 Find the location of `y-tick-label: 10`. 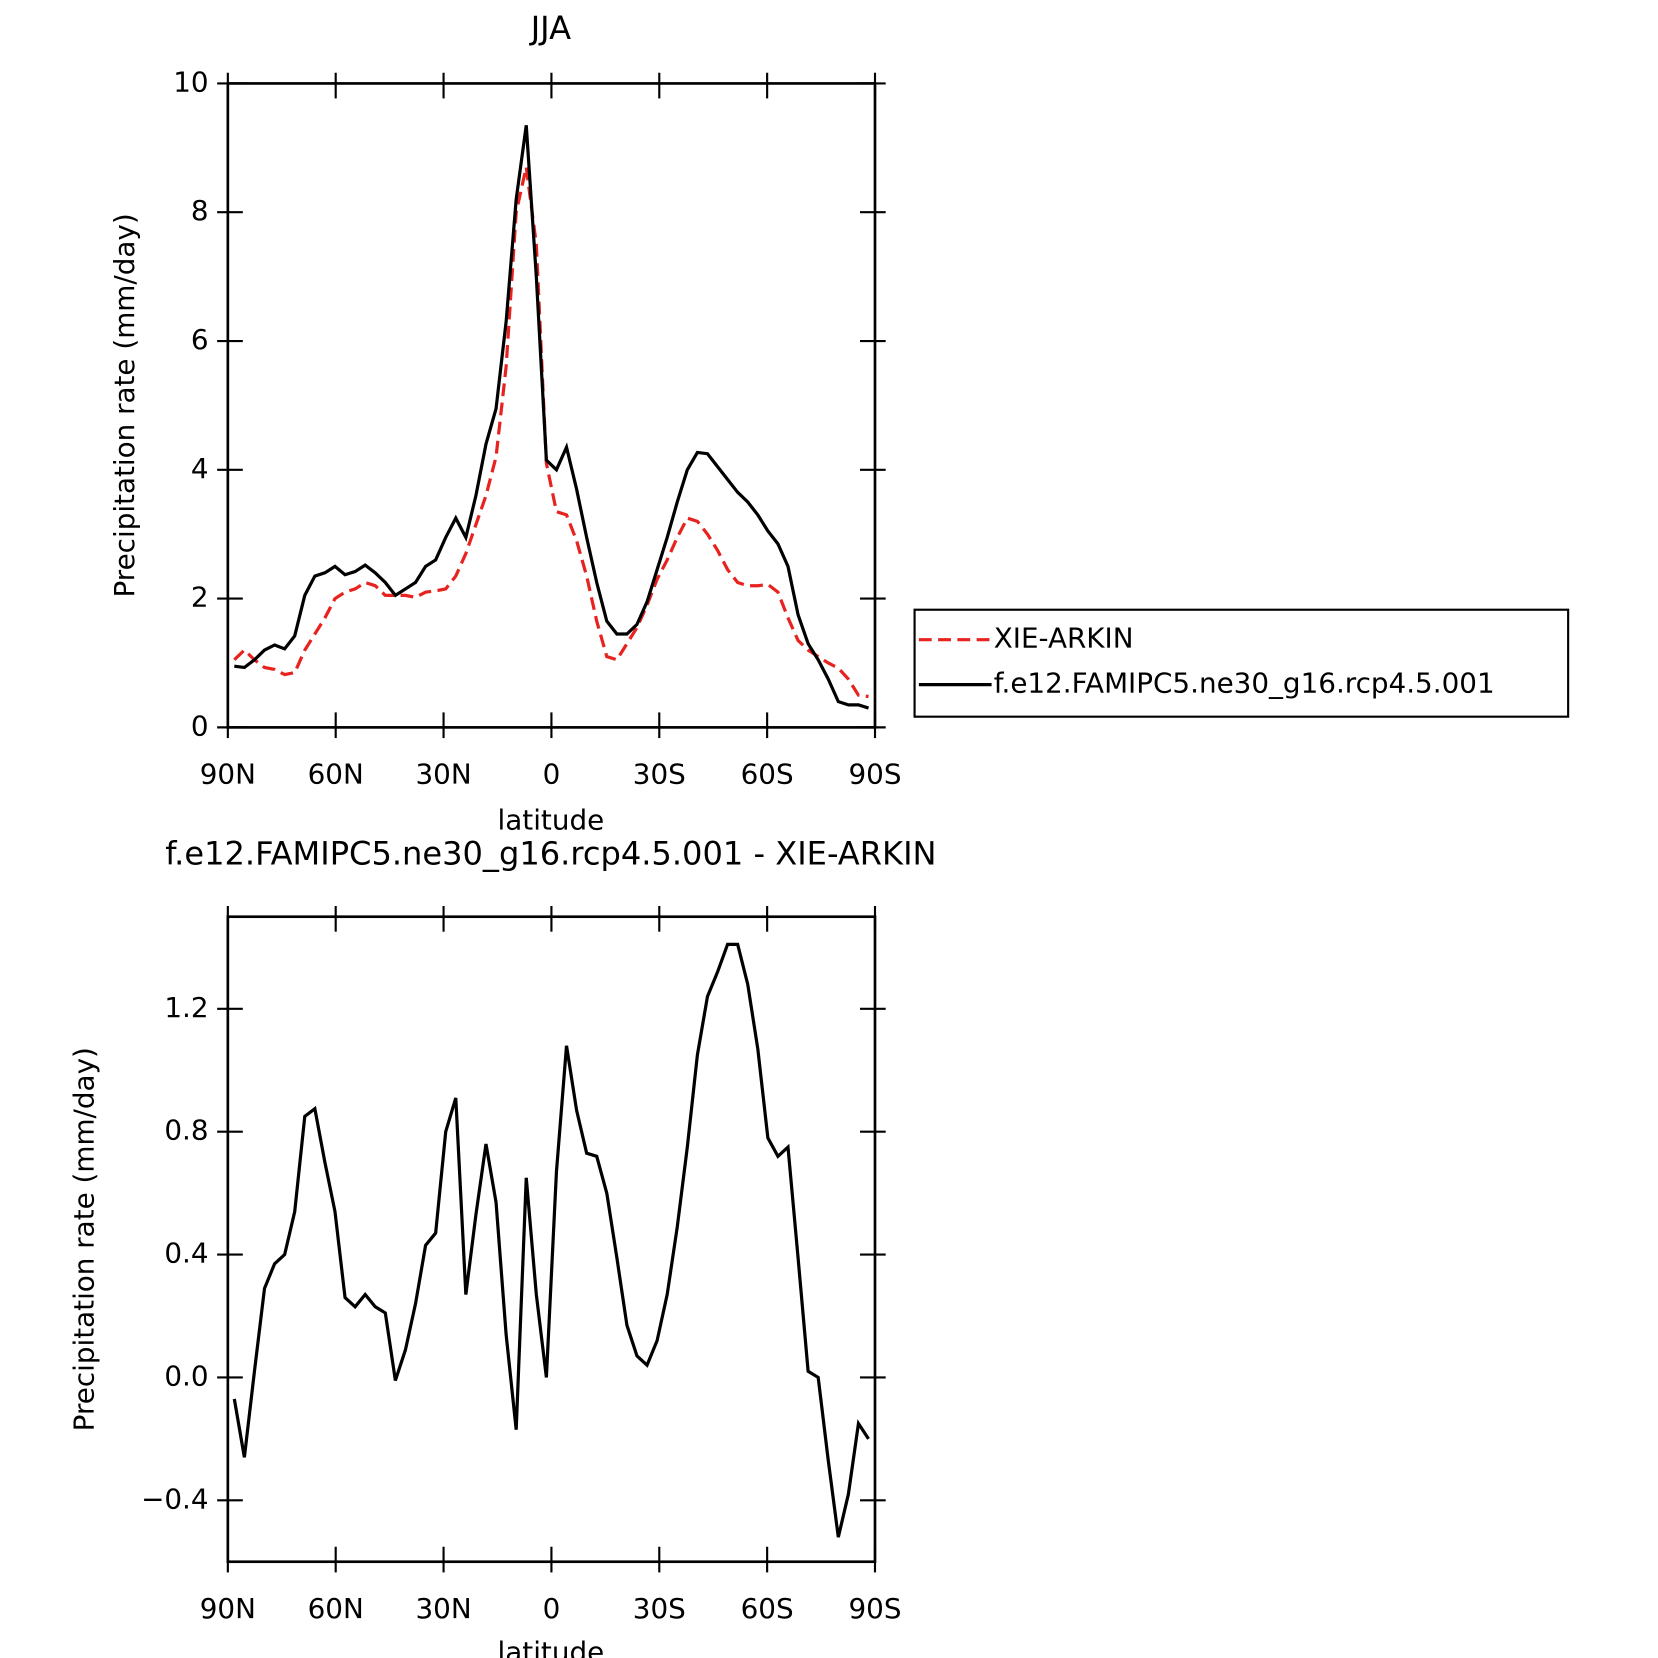

y-tick-label: 10 is located at coordinates (190, 81).